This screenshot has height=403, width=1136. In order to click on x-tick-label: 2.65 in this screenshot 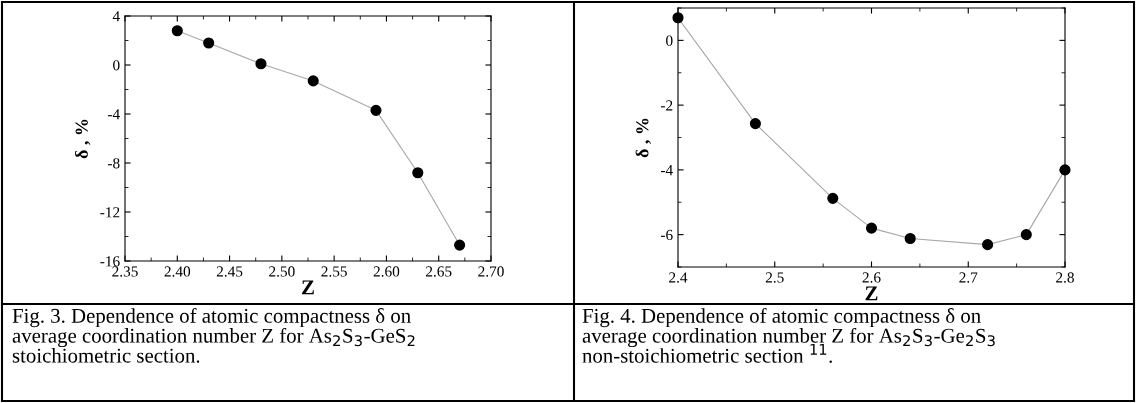, I will do `click(439, 271)`.